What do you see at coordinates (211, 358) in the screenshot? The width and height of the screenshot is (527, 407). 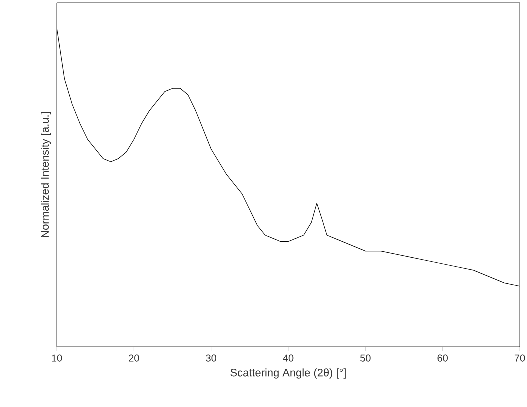 I see `x-tick-label: 30` at bounding box center [211, 358].